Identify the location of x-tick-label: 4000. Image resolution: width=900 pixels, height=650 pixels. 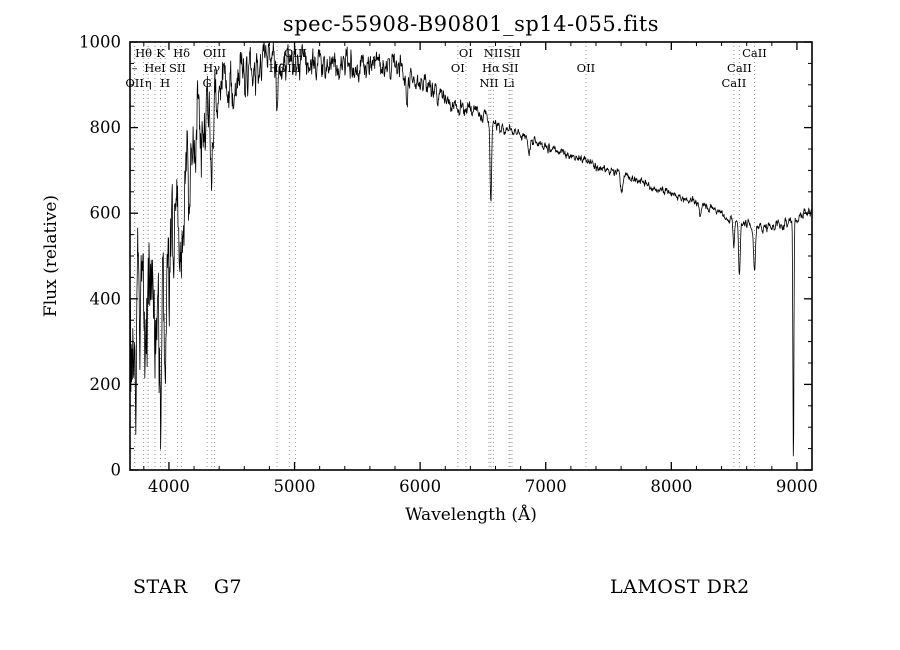
(169, 486).